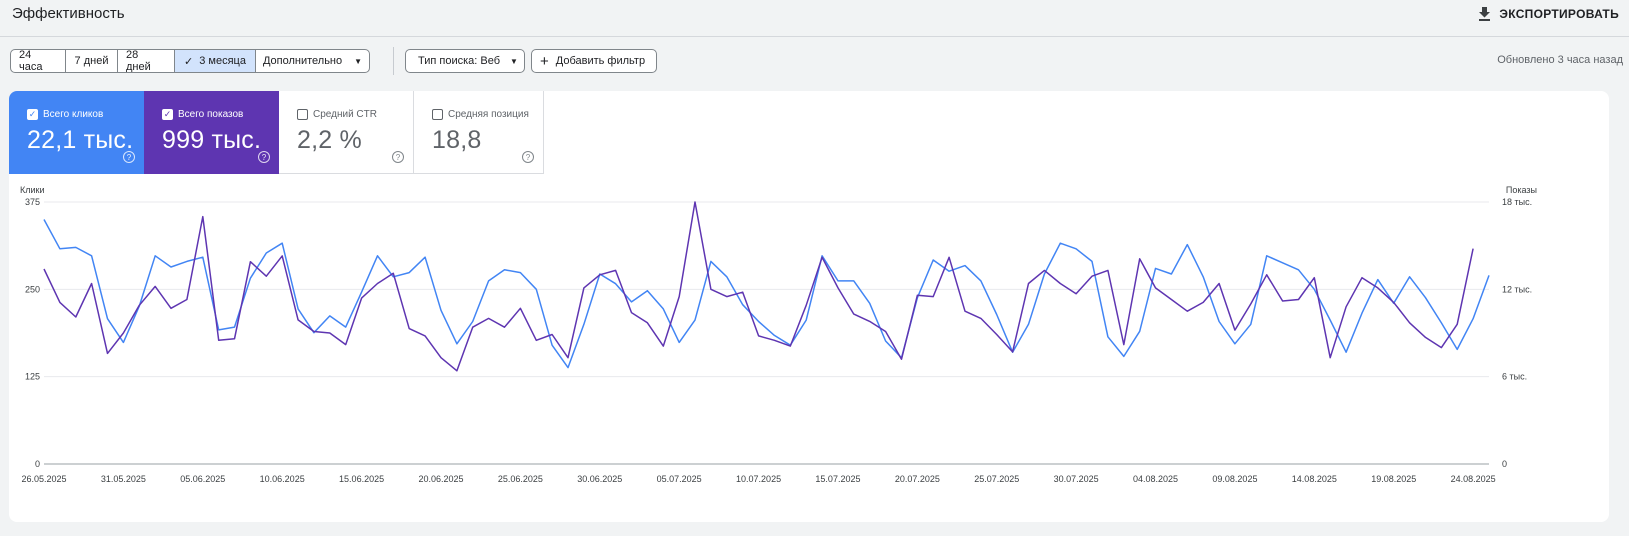 The height and width of the screenshot is (536, 1629). Describe the element at coordinates (599, 479) in the screenshot. I see `x-tick-label: 30.06.2025` at that location.